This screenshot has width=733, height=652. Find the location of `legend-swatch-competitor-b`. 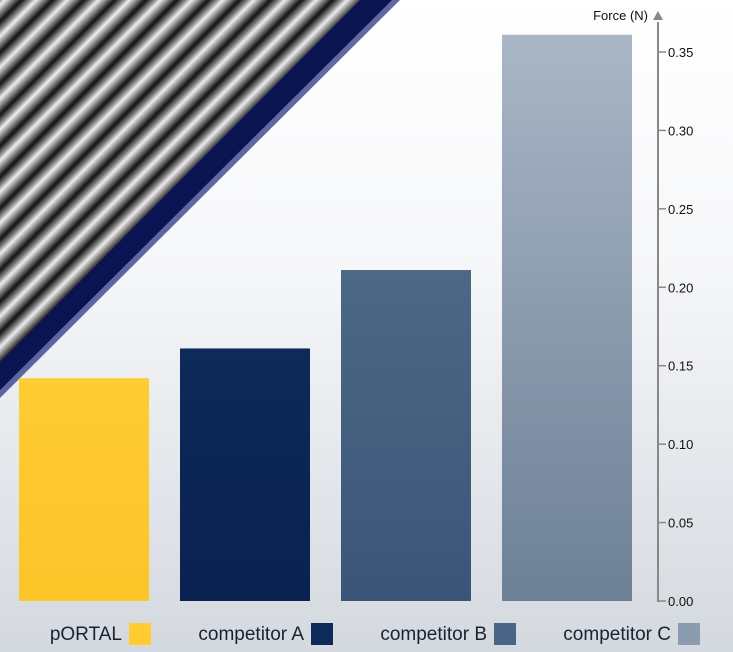

legend-swatch-competitor-b is located at coordinates (505, 634).